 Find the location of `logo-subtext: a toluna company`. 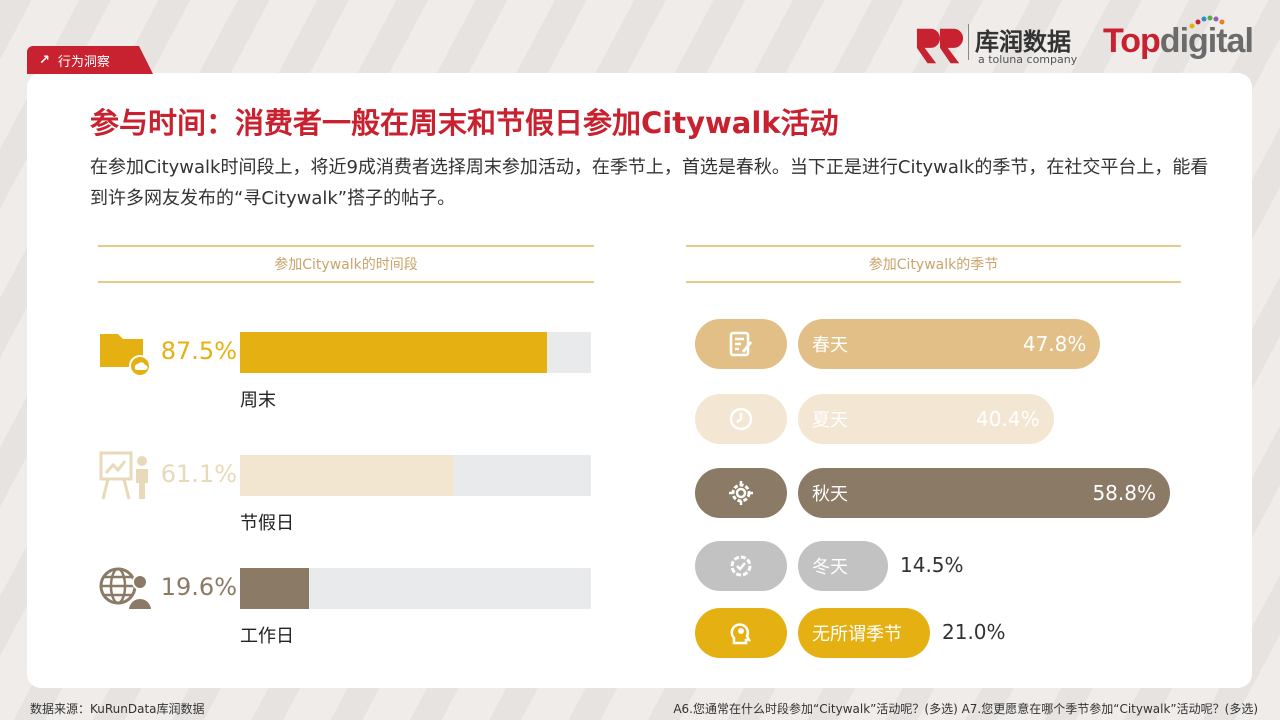

logo-subtext: a toluna company is located at coordinates (1028, 59).